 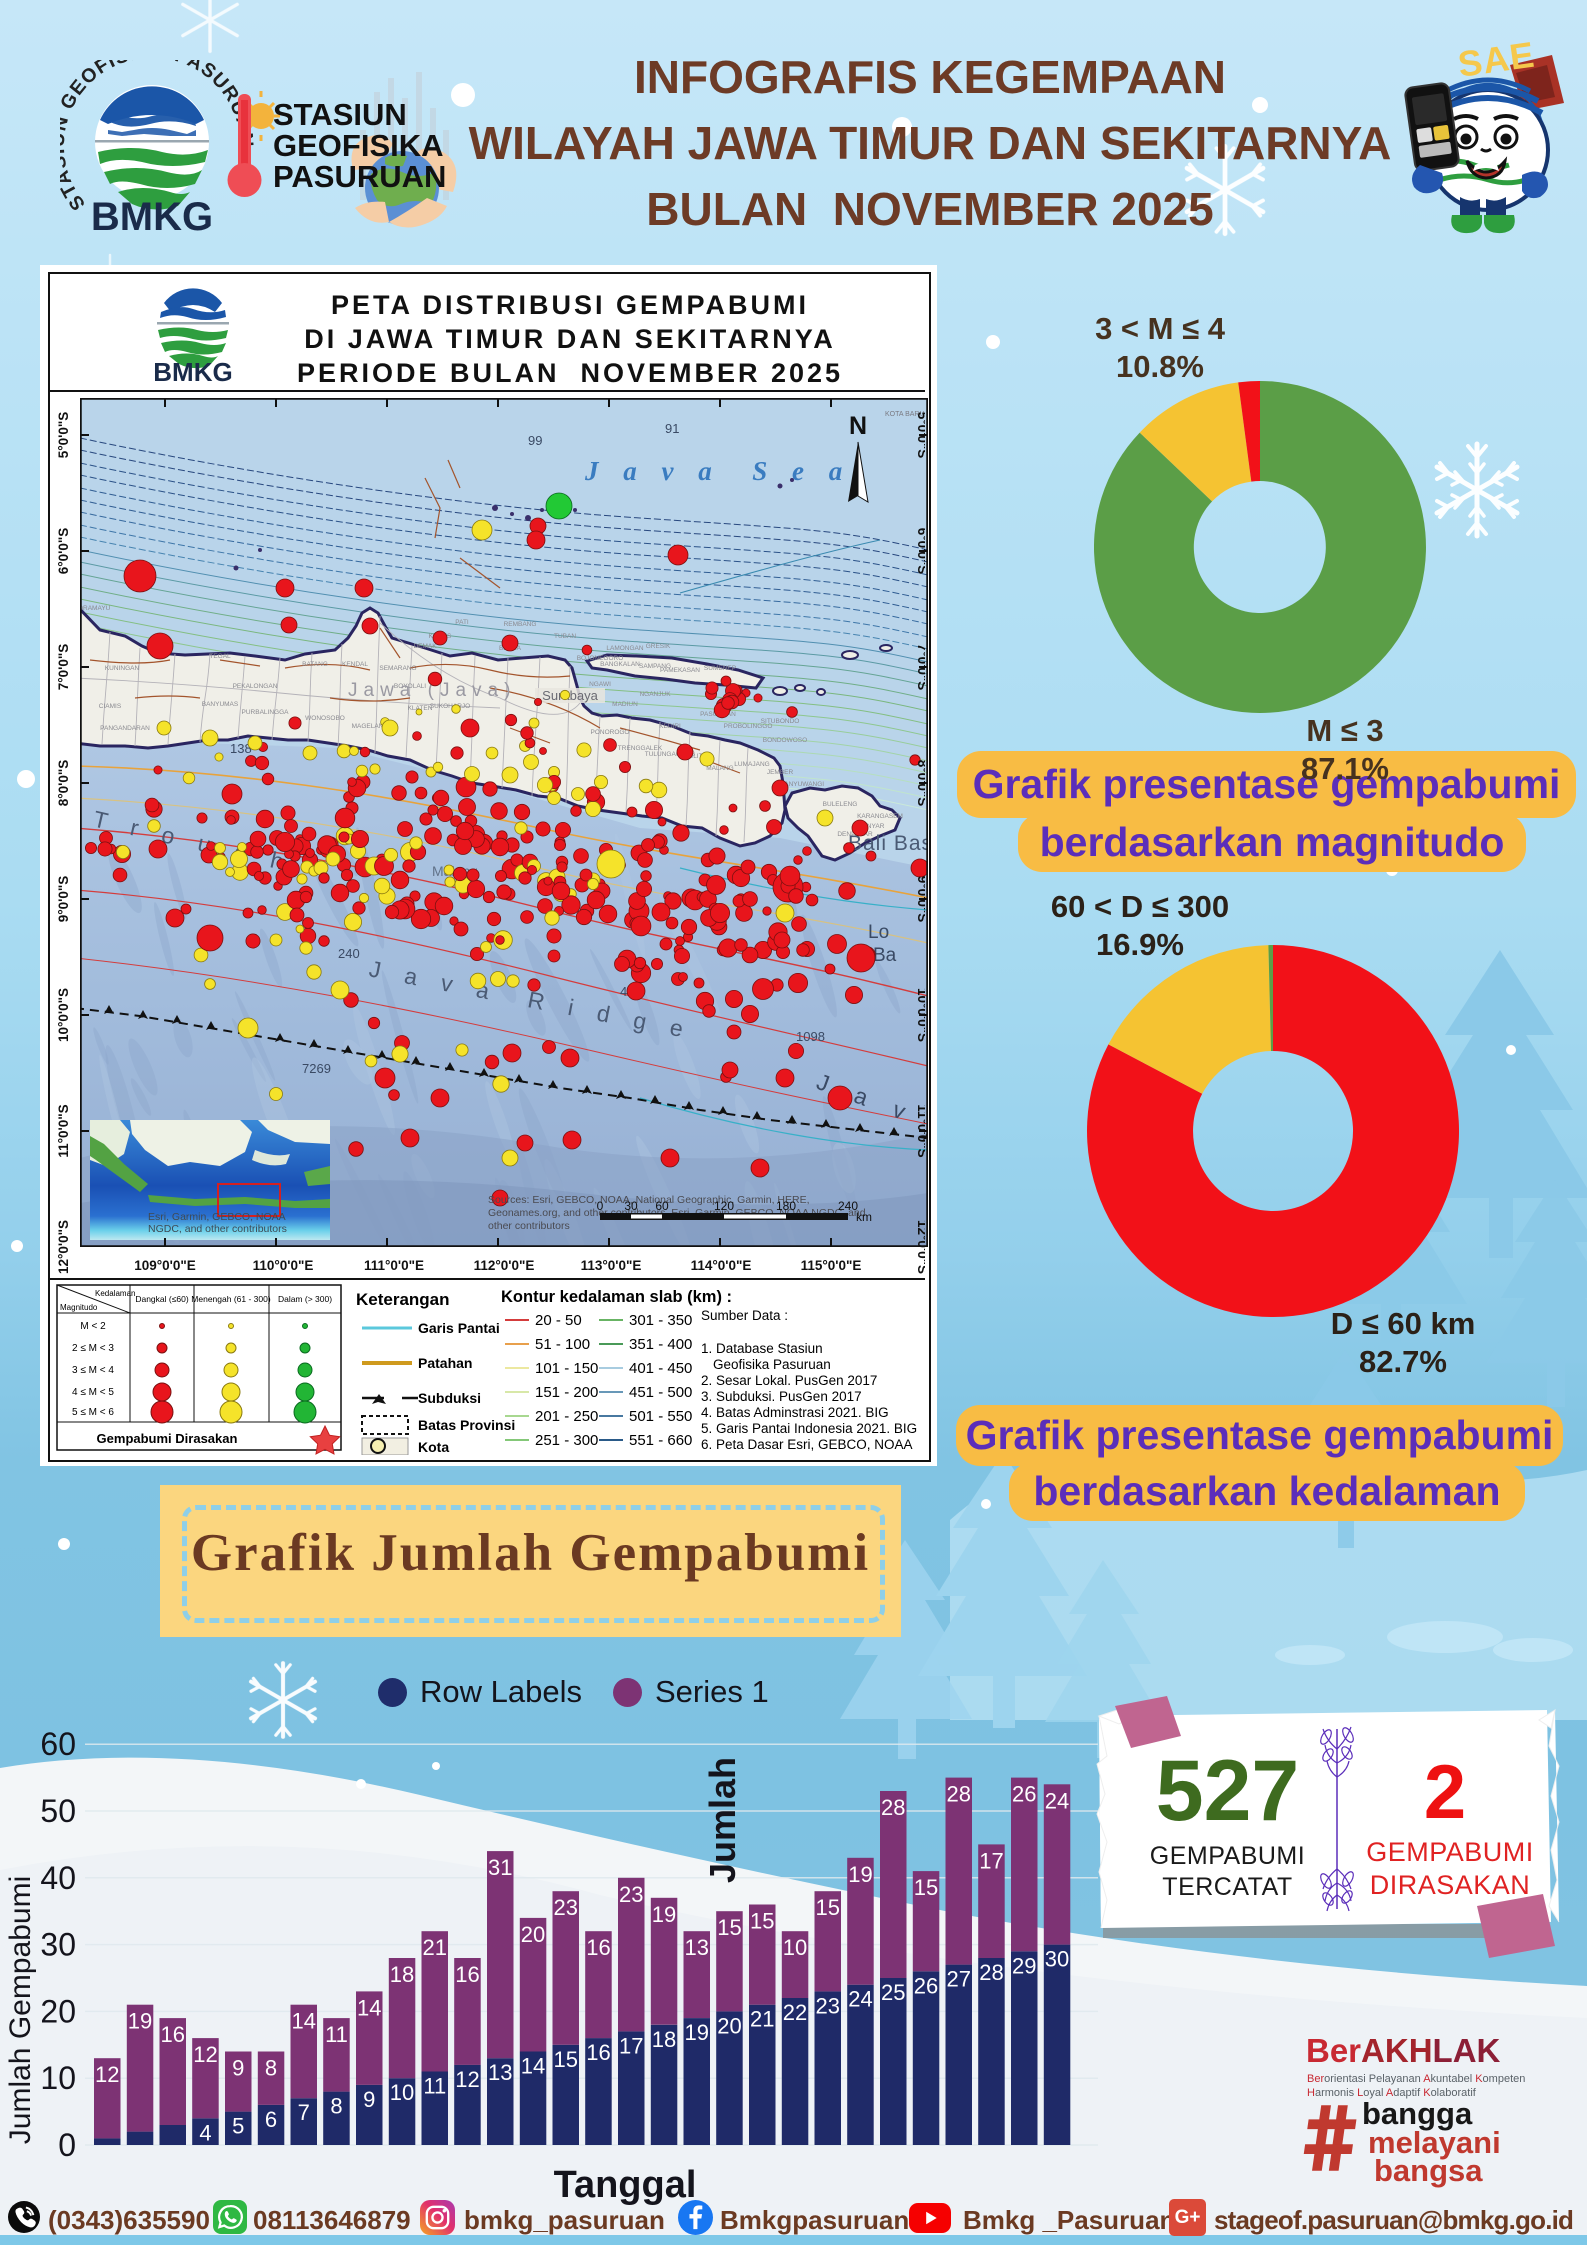 I want to click on svg-text: BOYOLALI, so click(x=410, y=686).